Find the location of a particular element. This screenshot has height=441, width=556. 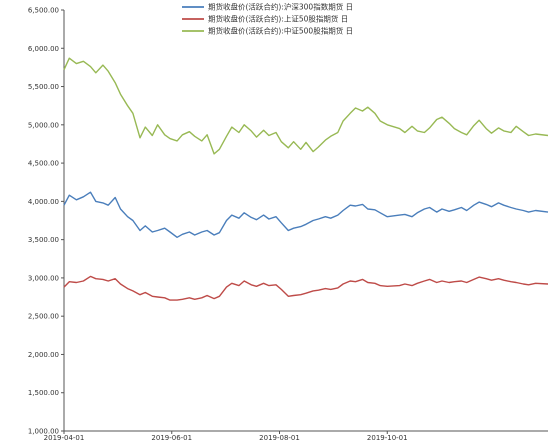

x-tick-label: 2019-08-01 is located at coordinates (279, 437).